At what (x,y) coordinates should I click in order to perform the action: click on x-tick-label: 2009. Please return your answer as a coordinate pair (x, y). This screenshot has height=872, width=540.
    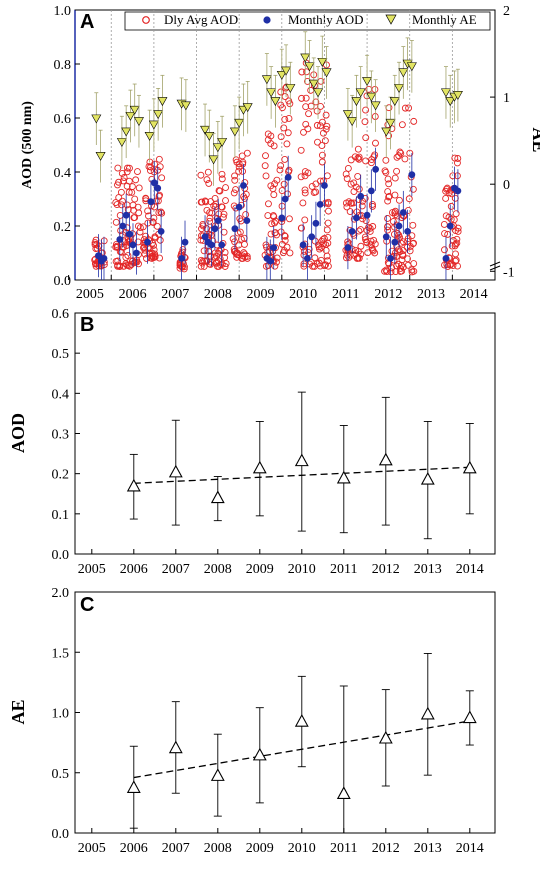
    Looking at the image, I should click on (260, 848).